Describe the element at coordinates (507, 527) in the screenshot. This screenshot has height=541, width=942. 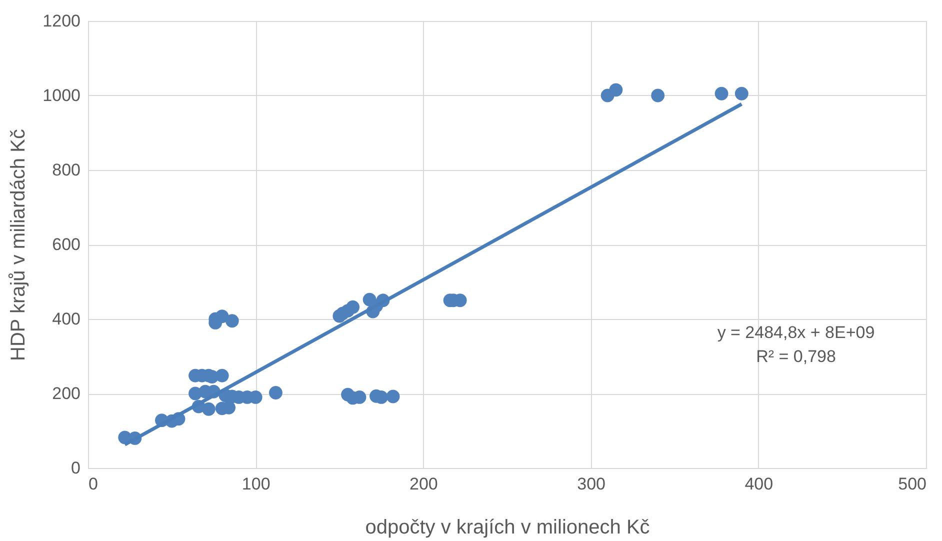
I see `x-axis-title: odpočty v krajích v milionech Kč` at that location.